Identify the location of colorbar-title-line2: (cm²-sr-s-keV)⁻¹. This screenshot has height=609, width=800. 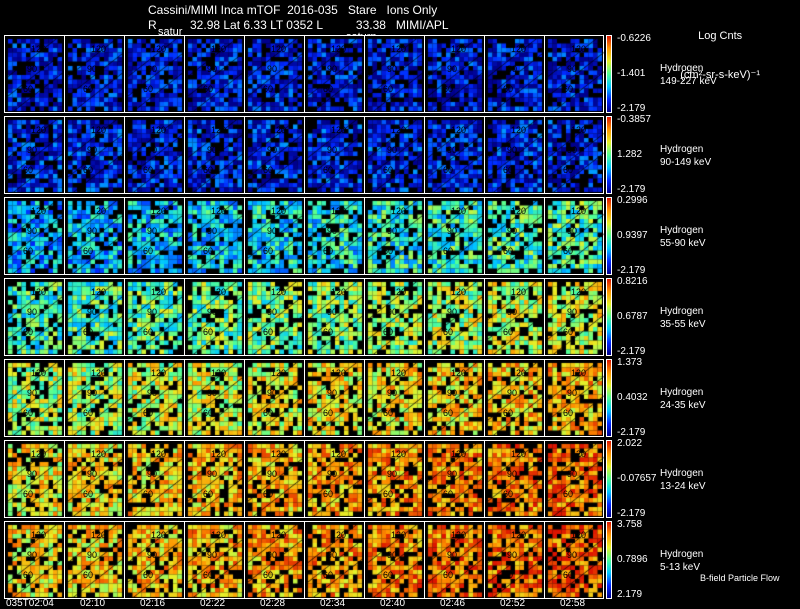
(720, 75).